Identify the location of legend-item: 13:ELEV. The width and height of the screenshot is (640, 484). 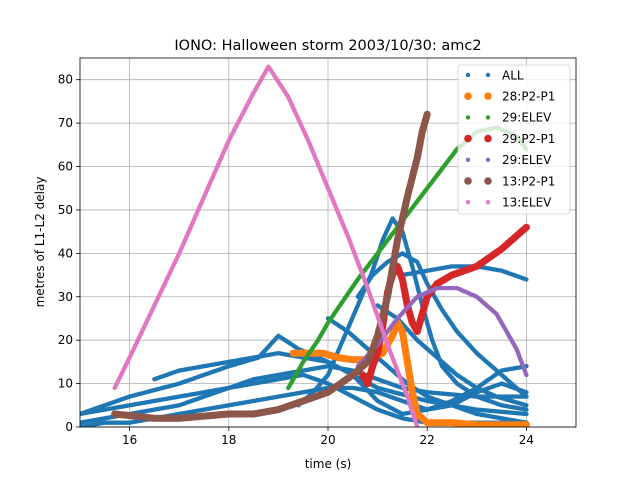
(508, 203).